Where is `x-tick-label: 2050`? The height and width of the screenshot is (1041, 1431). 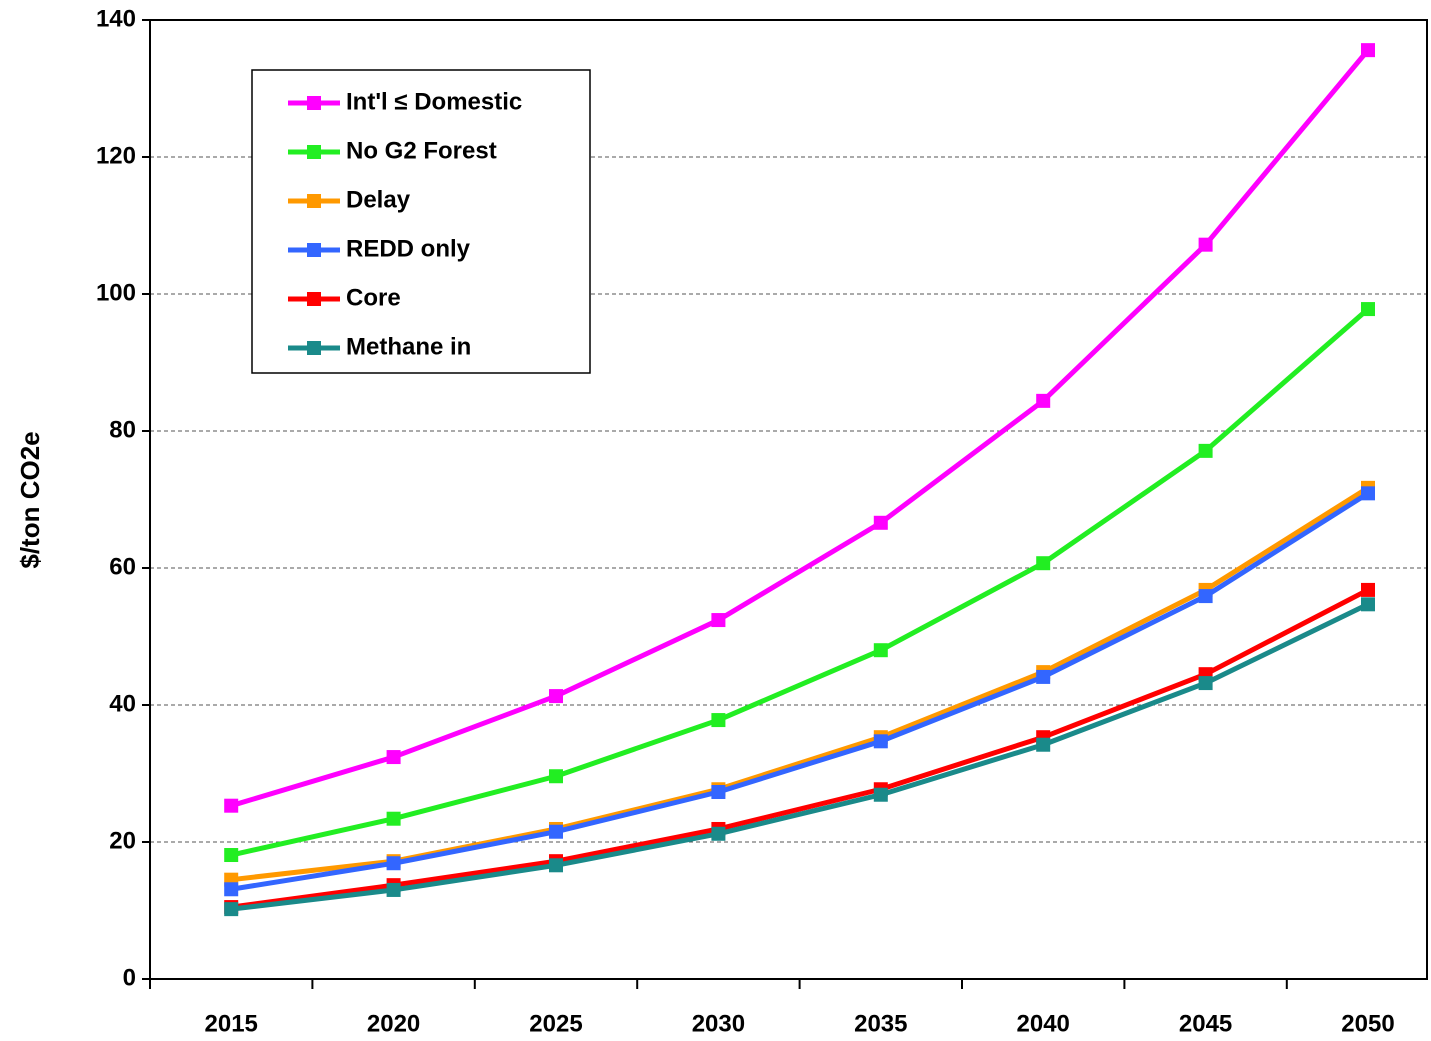
x-tick-label: 2050 is located at coordinates (1367, 1023).